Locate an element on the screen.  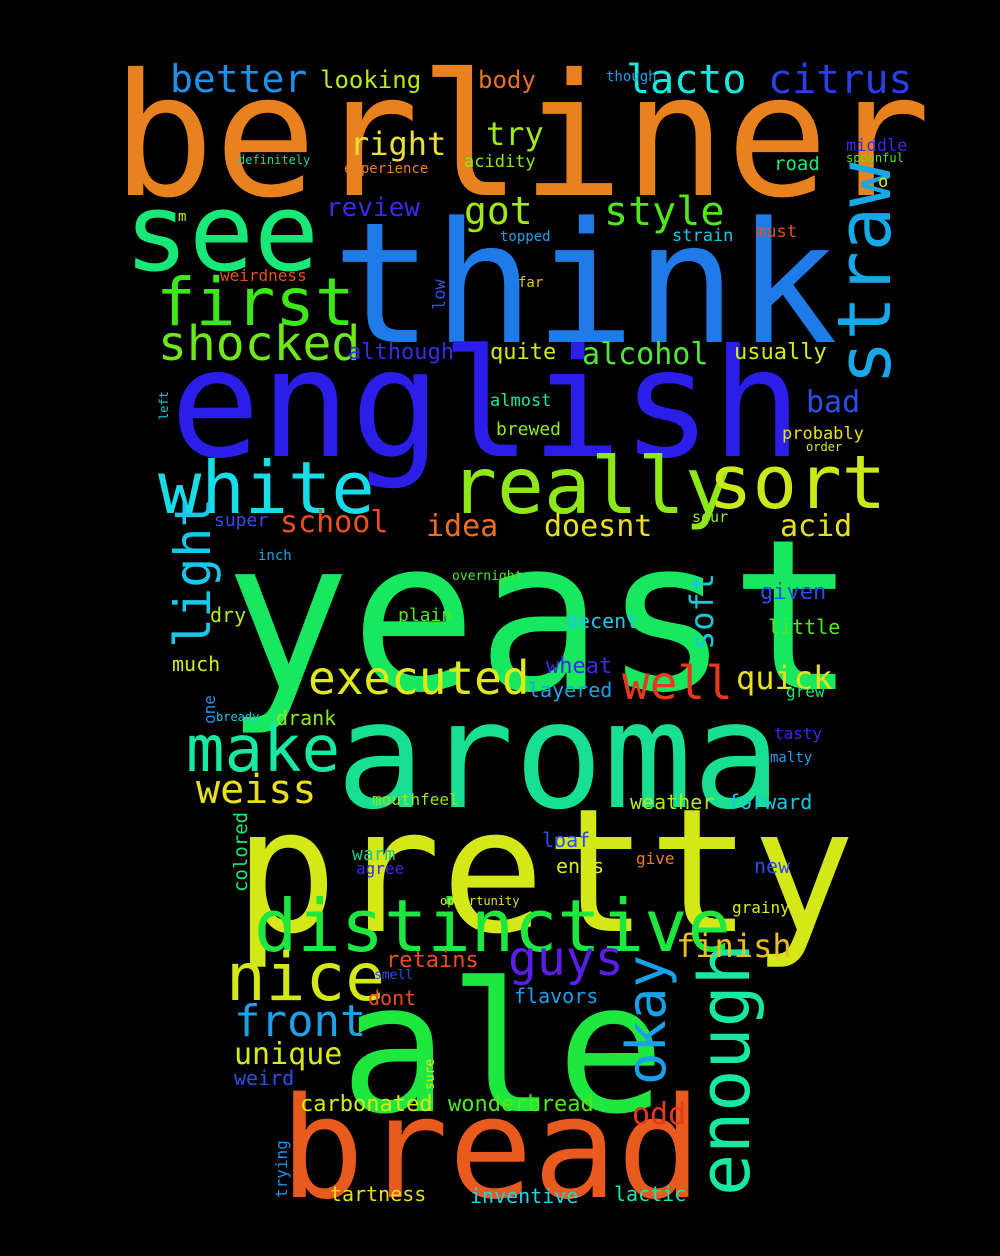
cloud-word-grew: grew is located at coordinates (805, 691).